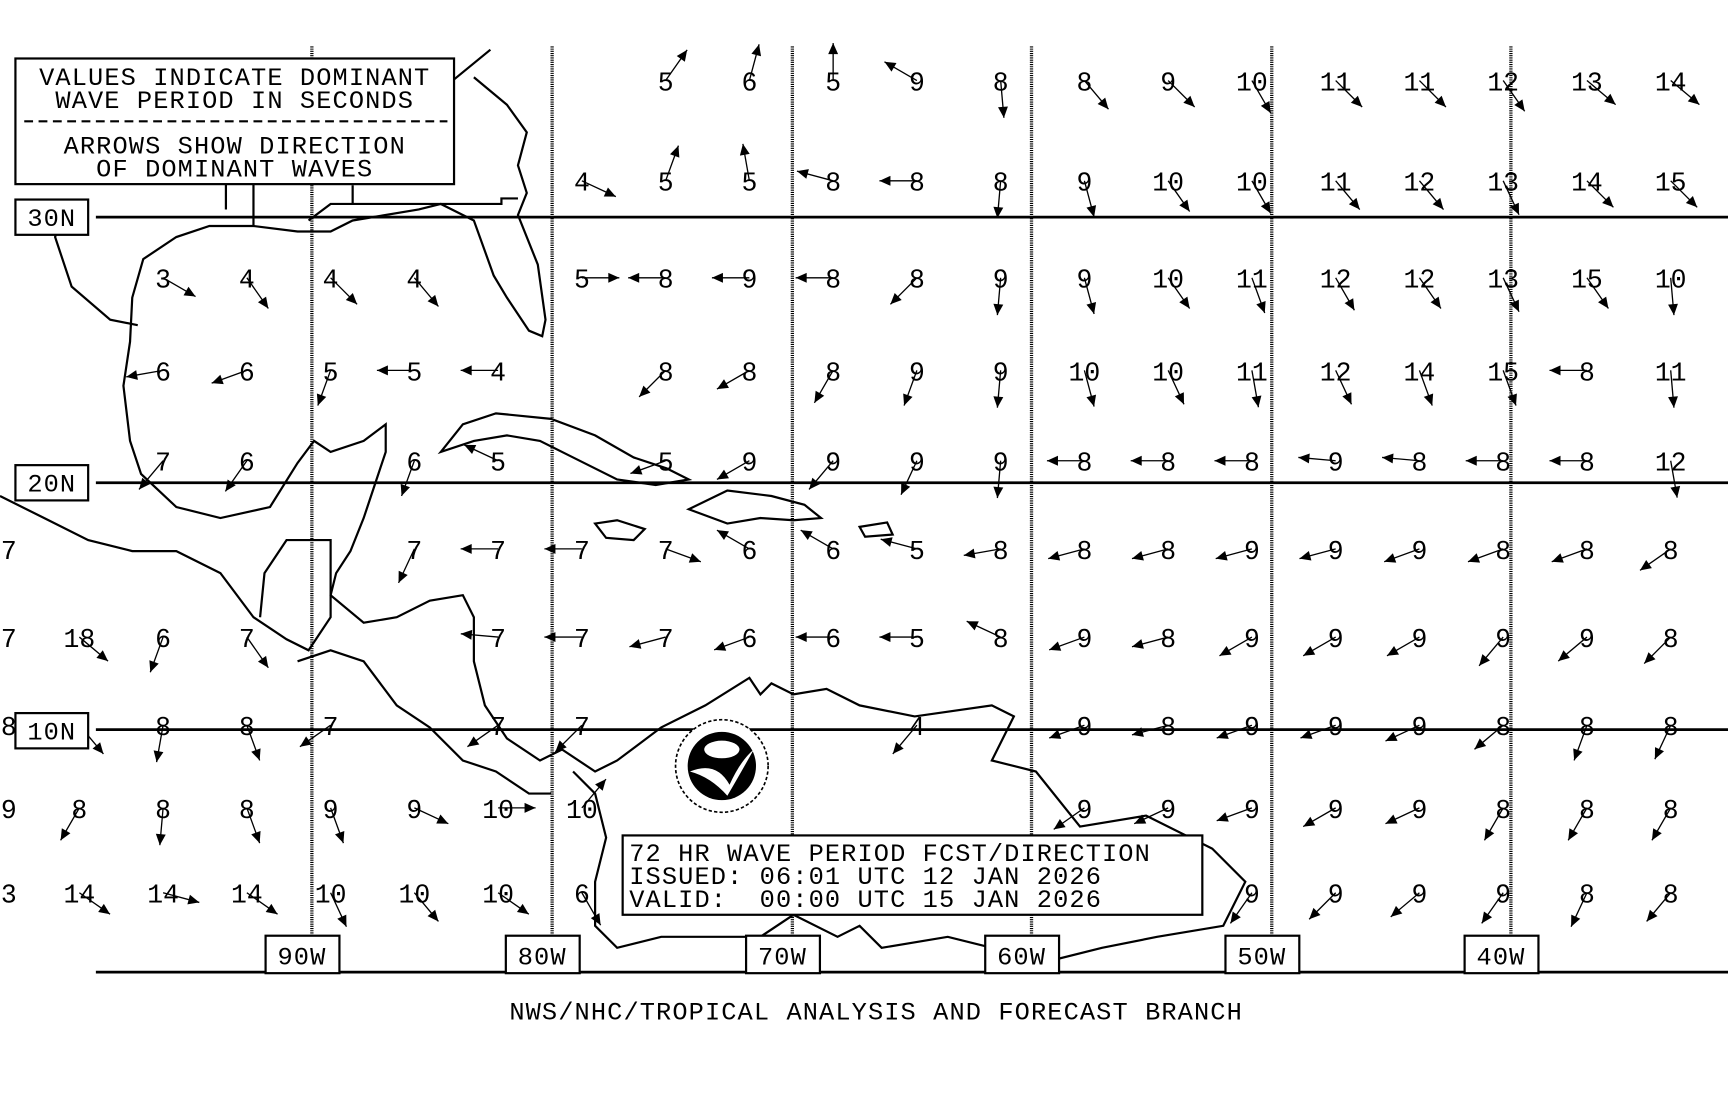 This screenshot has width=1728, height=1100. Describe the element at coordinates (51, 219) in the screenshot. I see `lat-label-text: 30N` at that location.